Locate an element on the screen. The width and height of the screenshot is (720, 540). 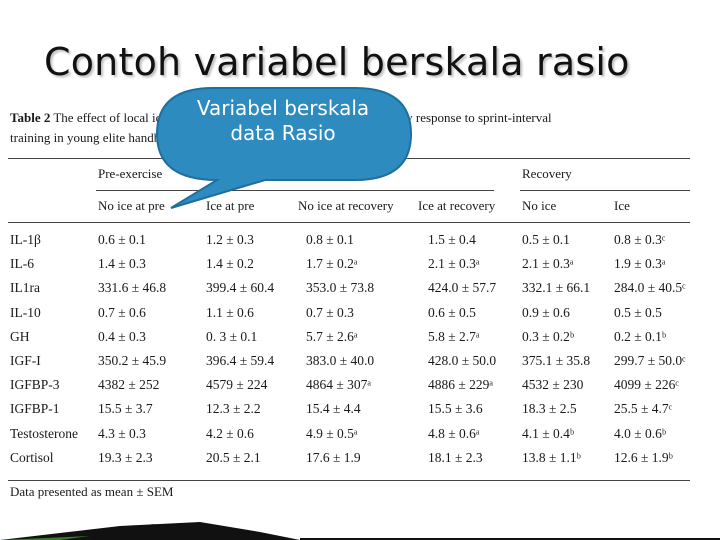
table-cell: 0.8 ± 0.1 is located at coordinates (330, 239).